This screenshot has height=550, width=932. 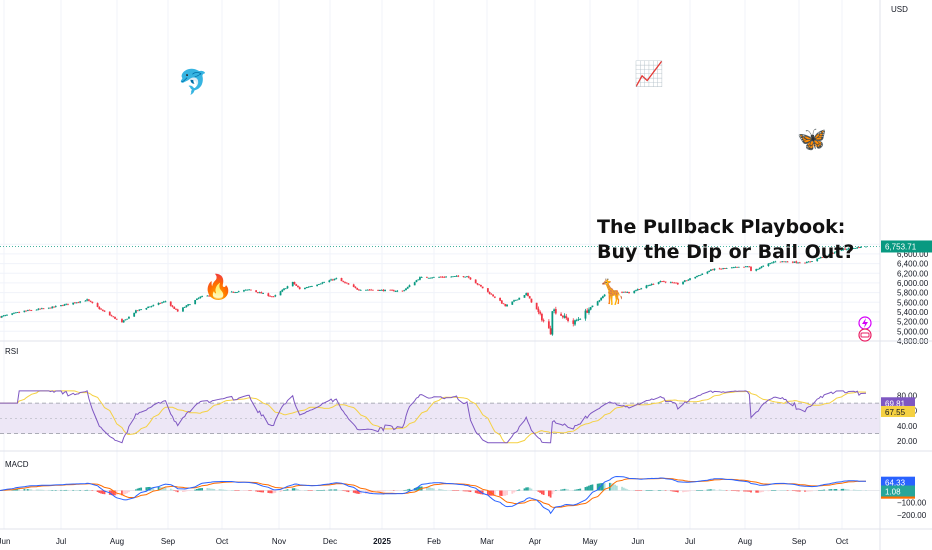 What do you see at coordinates (865, 335) in the screenshot?
I see `dividends-icon` at bounding box center [865, 335].